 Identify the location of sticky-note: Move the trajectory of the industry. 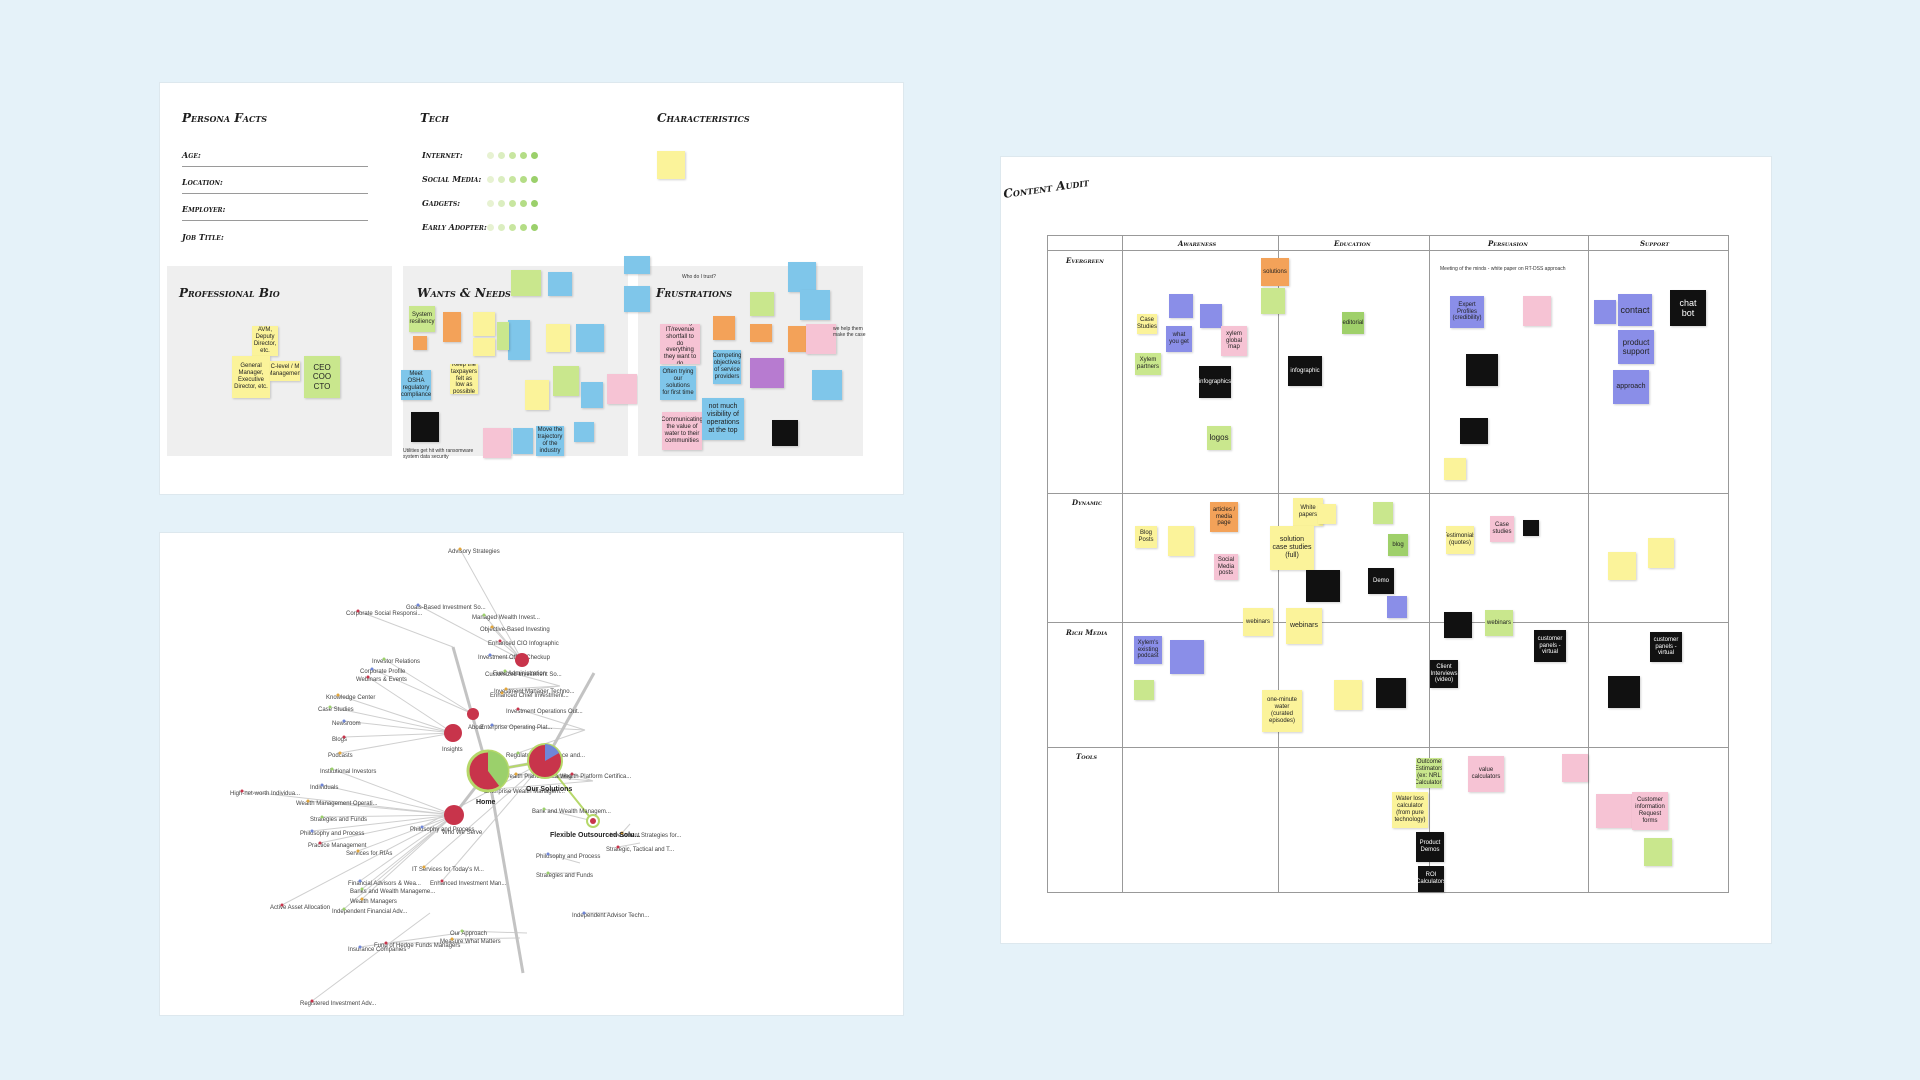
(550, 441).